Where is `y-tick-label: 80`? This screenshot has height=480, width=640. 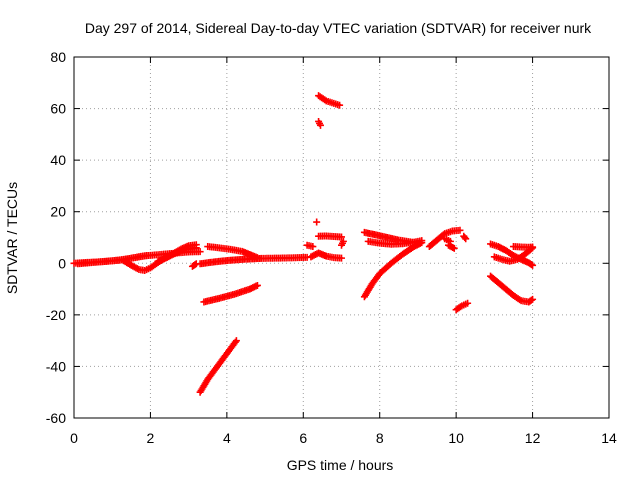
y-tick-label: 80 is located at coordinates (58, 57).